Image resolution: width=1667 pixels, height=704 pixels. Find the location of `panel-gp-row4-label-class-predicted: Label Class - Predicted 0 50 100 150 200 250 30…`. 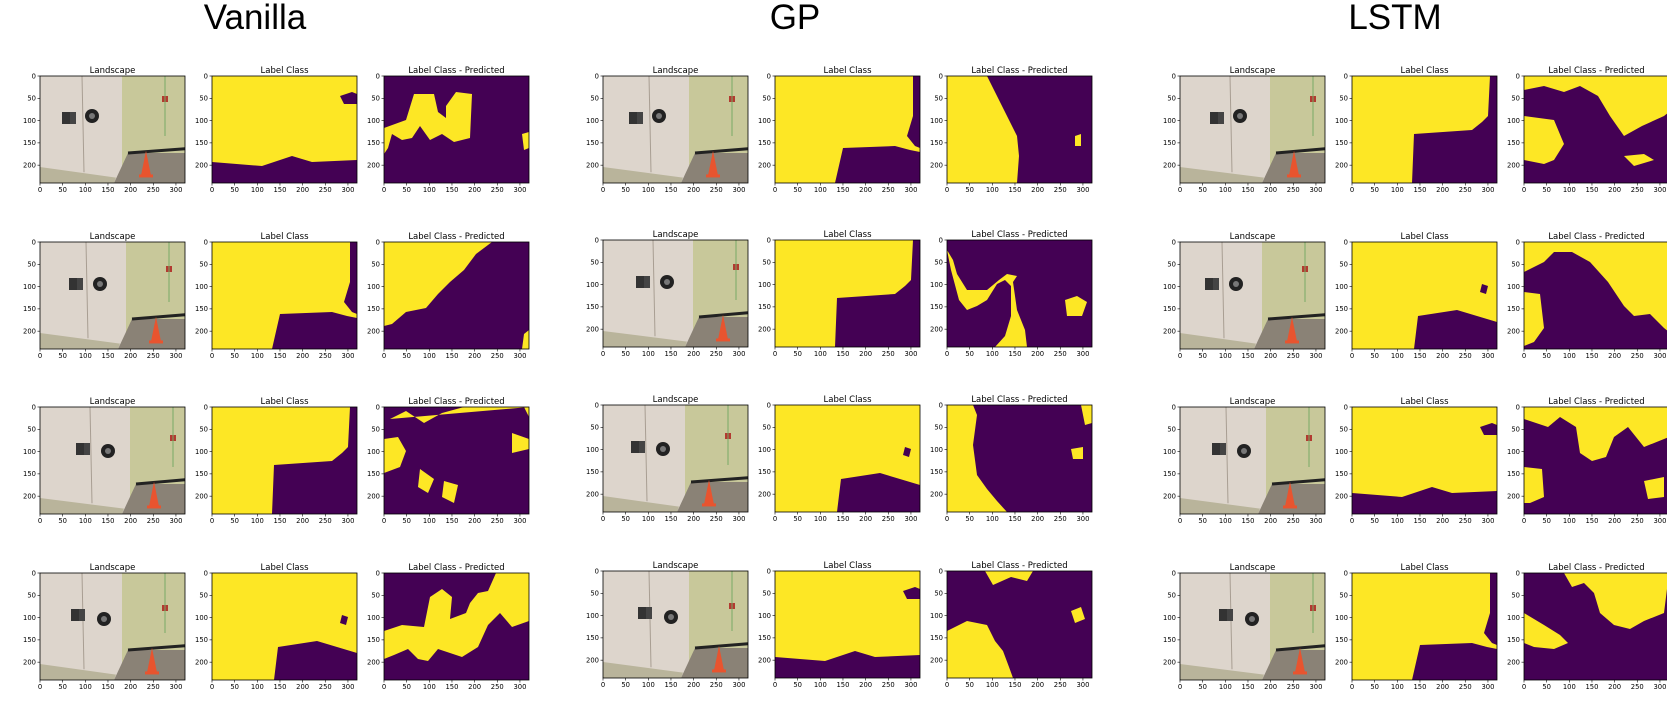

panel-gp-row4-label-class-predicted: Label Class - Predicted 0 50 100 150 200 250 30… is located at coordinates (1015, 627).